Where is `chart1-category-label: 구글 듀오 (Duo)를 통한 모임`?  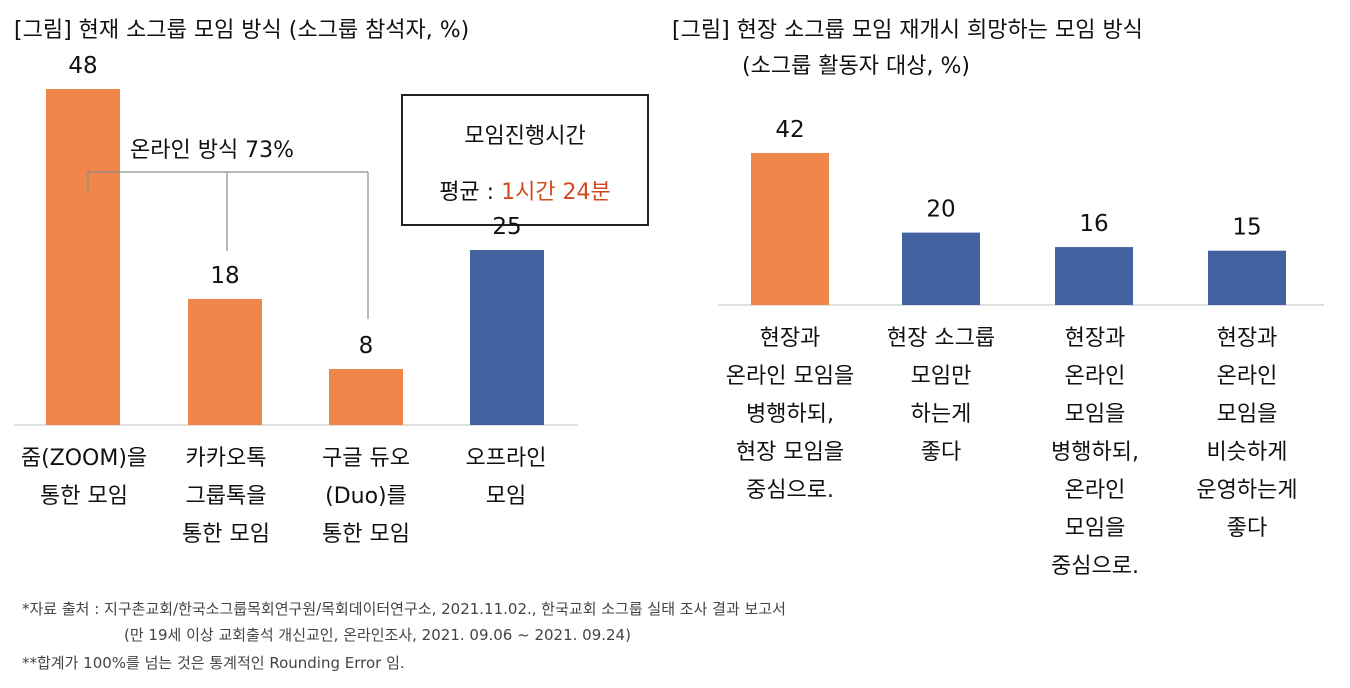 chart1-category-label: 구글 듀오 (Duo)를 통한 모임 is located at coordinates (366, 496).